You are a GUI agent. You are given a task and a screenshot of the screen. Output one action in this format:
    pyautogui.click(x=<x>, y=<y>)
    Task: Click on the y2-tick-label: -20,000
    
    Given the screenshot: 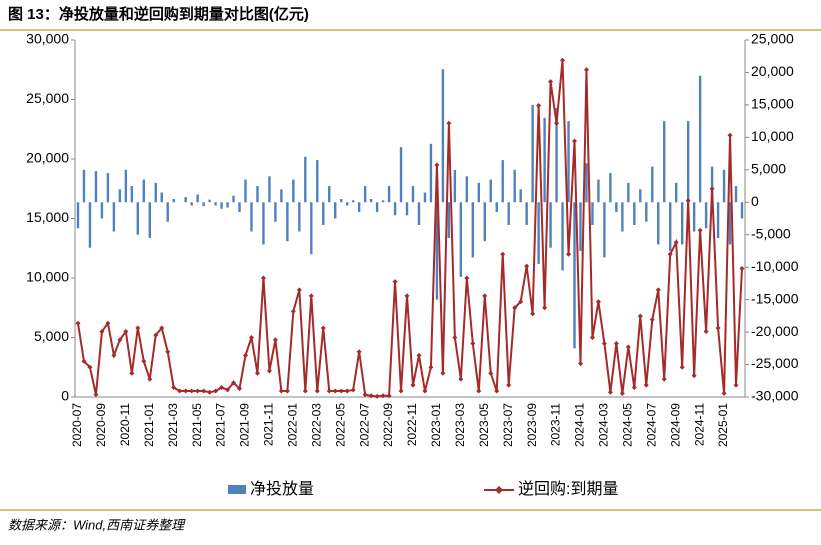 What is the action you would take?
    pyautogui.click(x=775, y=331)
    